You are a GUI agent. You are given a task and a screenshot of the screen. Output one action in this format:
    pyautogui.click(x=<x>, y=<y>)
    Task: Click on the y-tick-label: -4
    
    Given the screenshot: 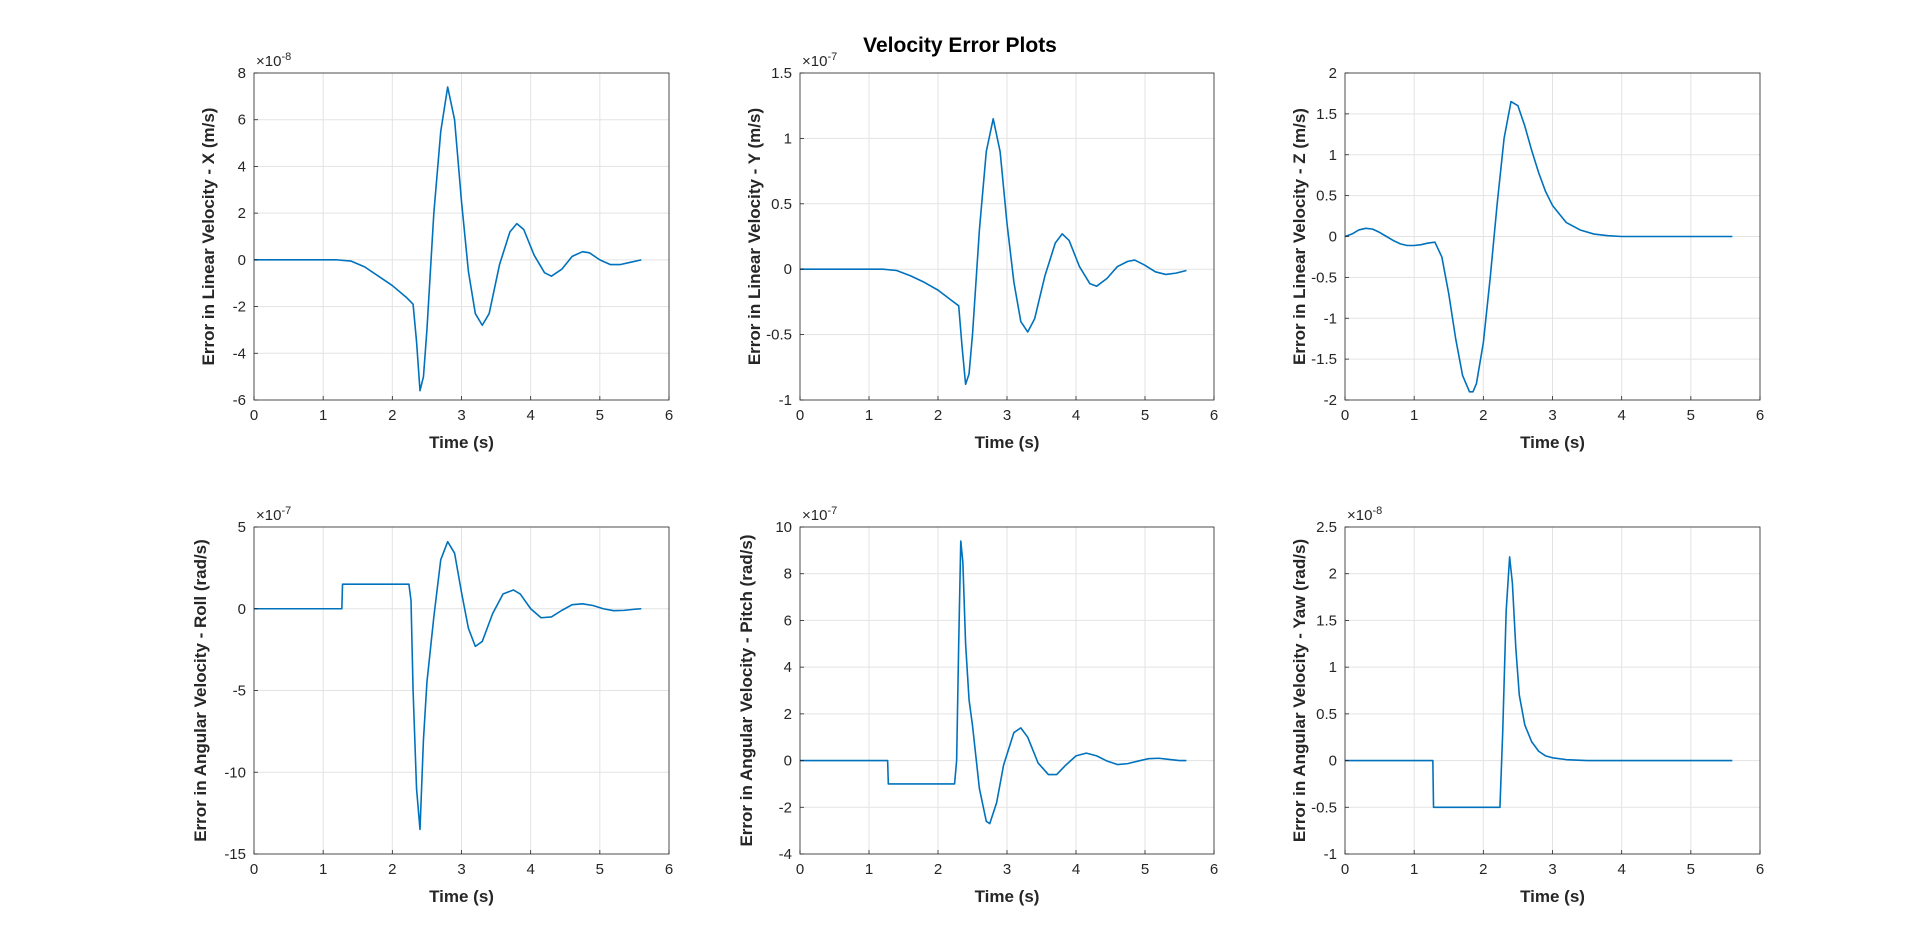 What is the action you would take?
    pyautogui.click(x=239, y=353)
    